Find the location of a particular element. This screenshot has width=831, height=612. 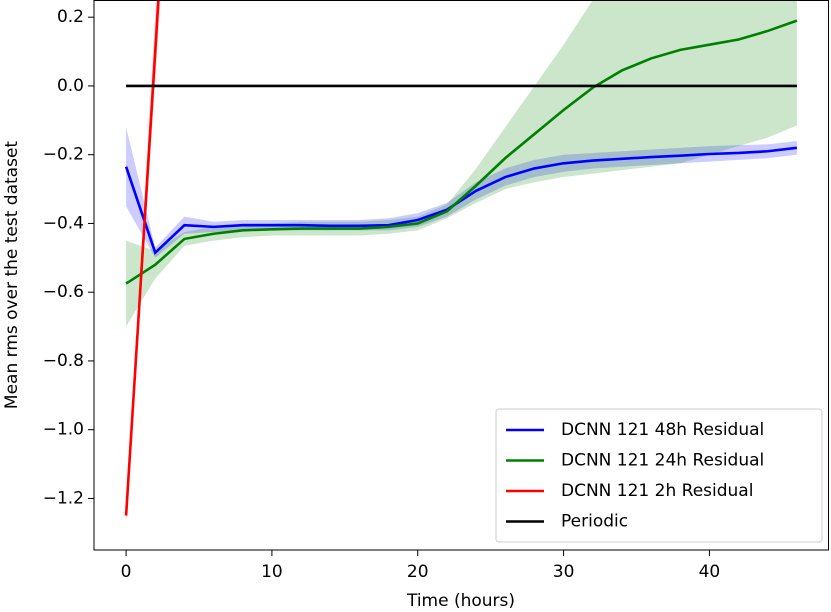

y-tick-label: −1.0 is located at coordinates (63, 430).